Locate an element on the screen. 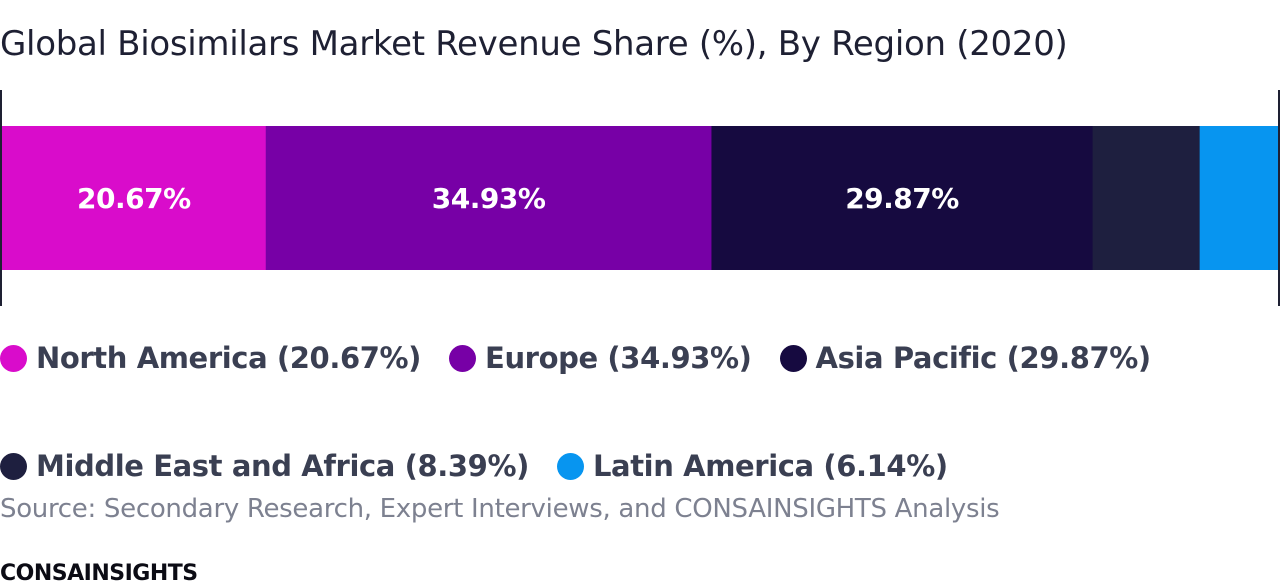  legend-label: Middle East and Africa (8.39%) is located at coordinates (282, 466).